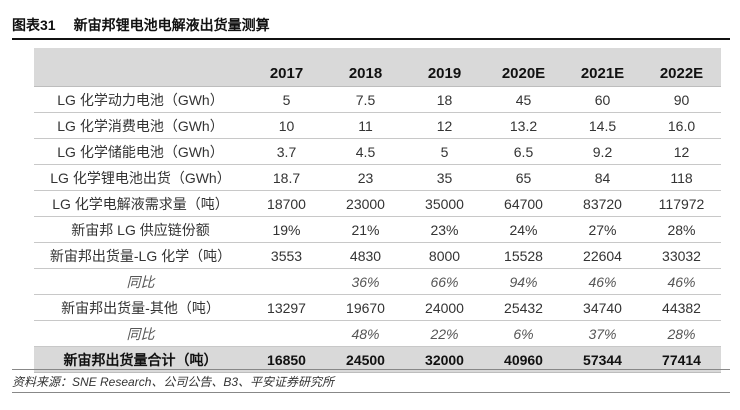  I want to click on value-cell: 94%, so click(523, 281).